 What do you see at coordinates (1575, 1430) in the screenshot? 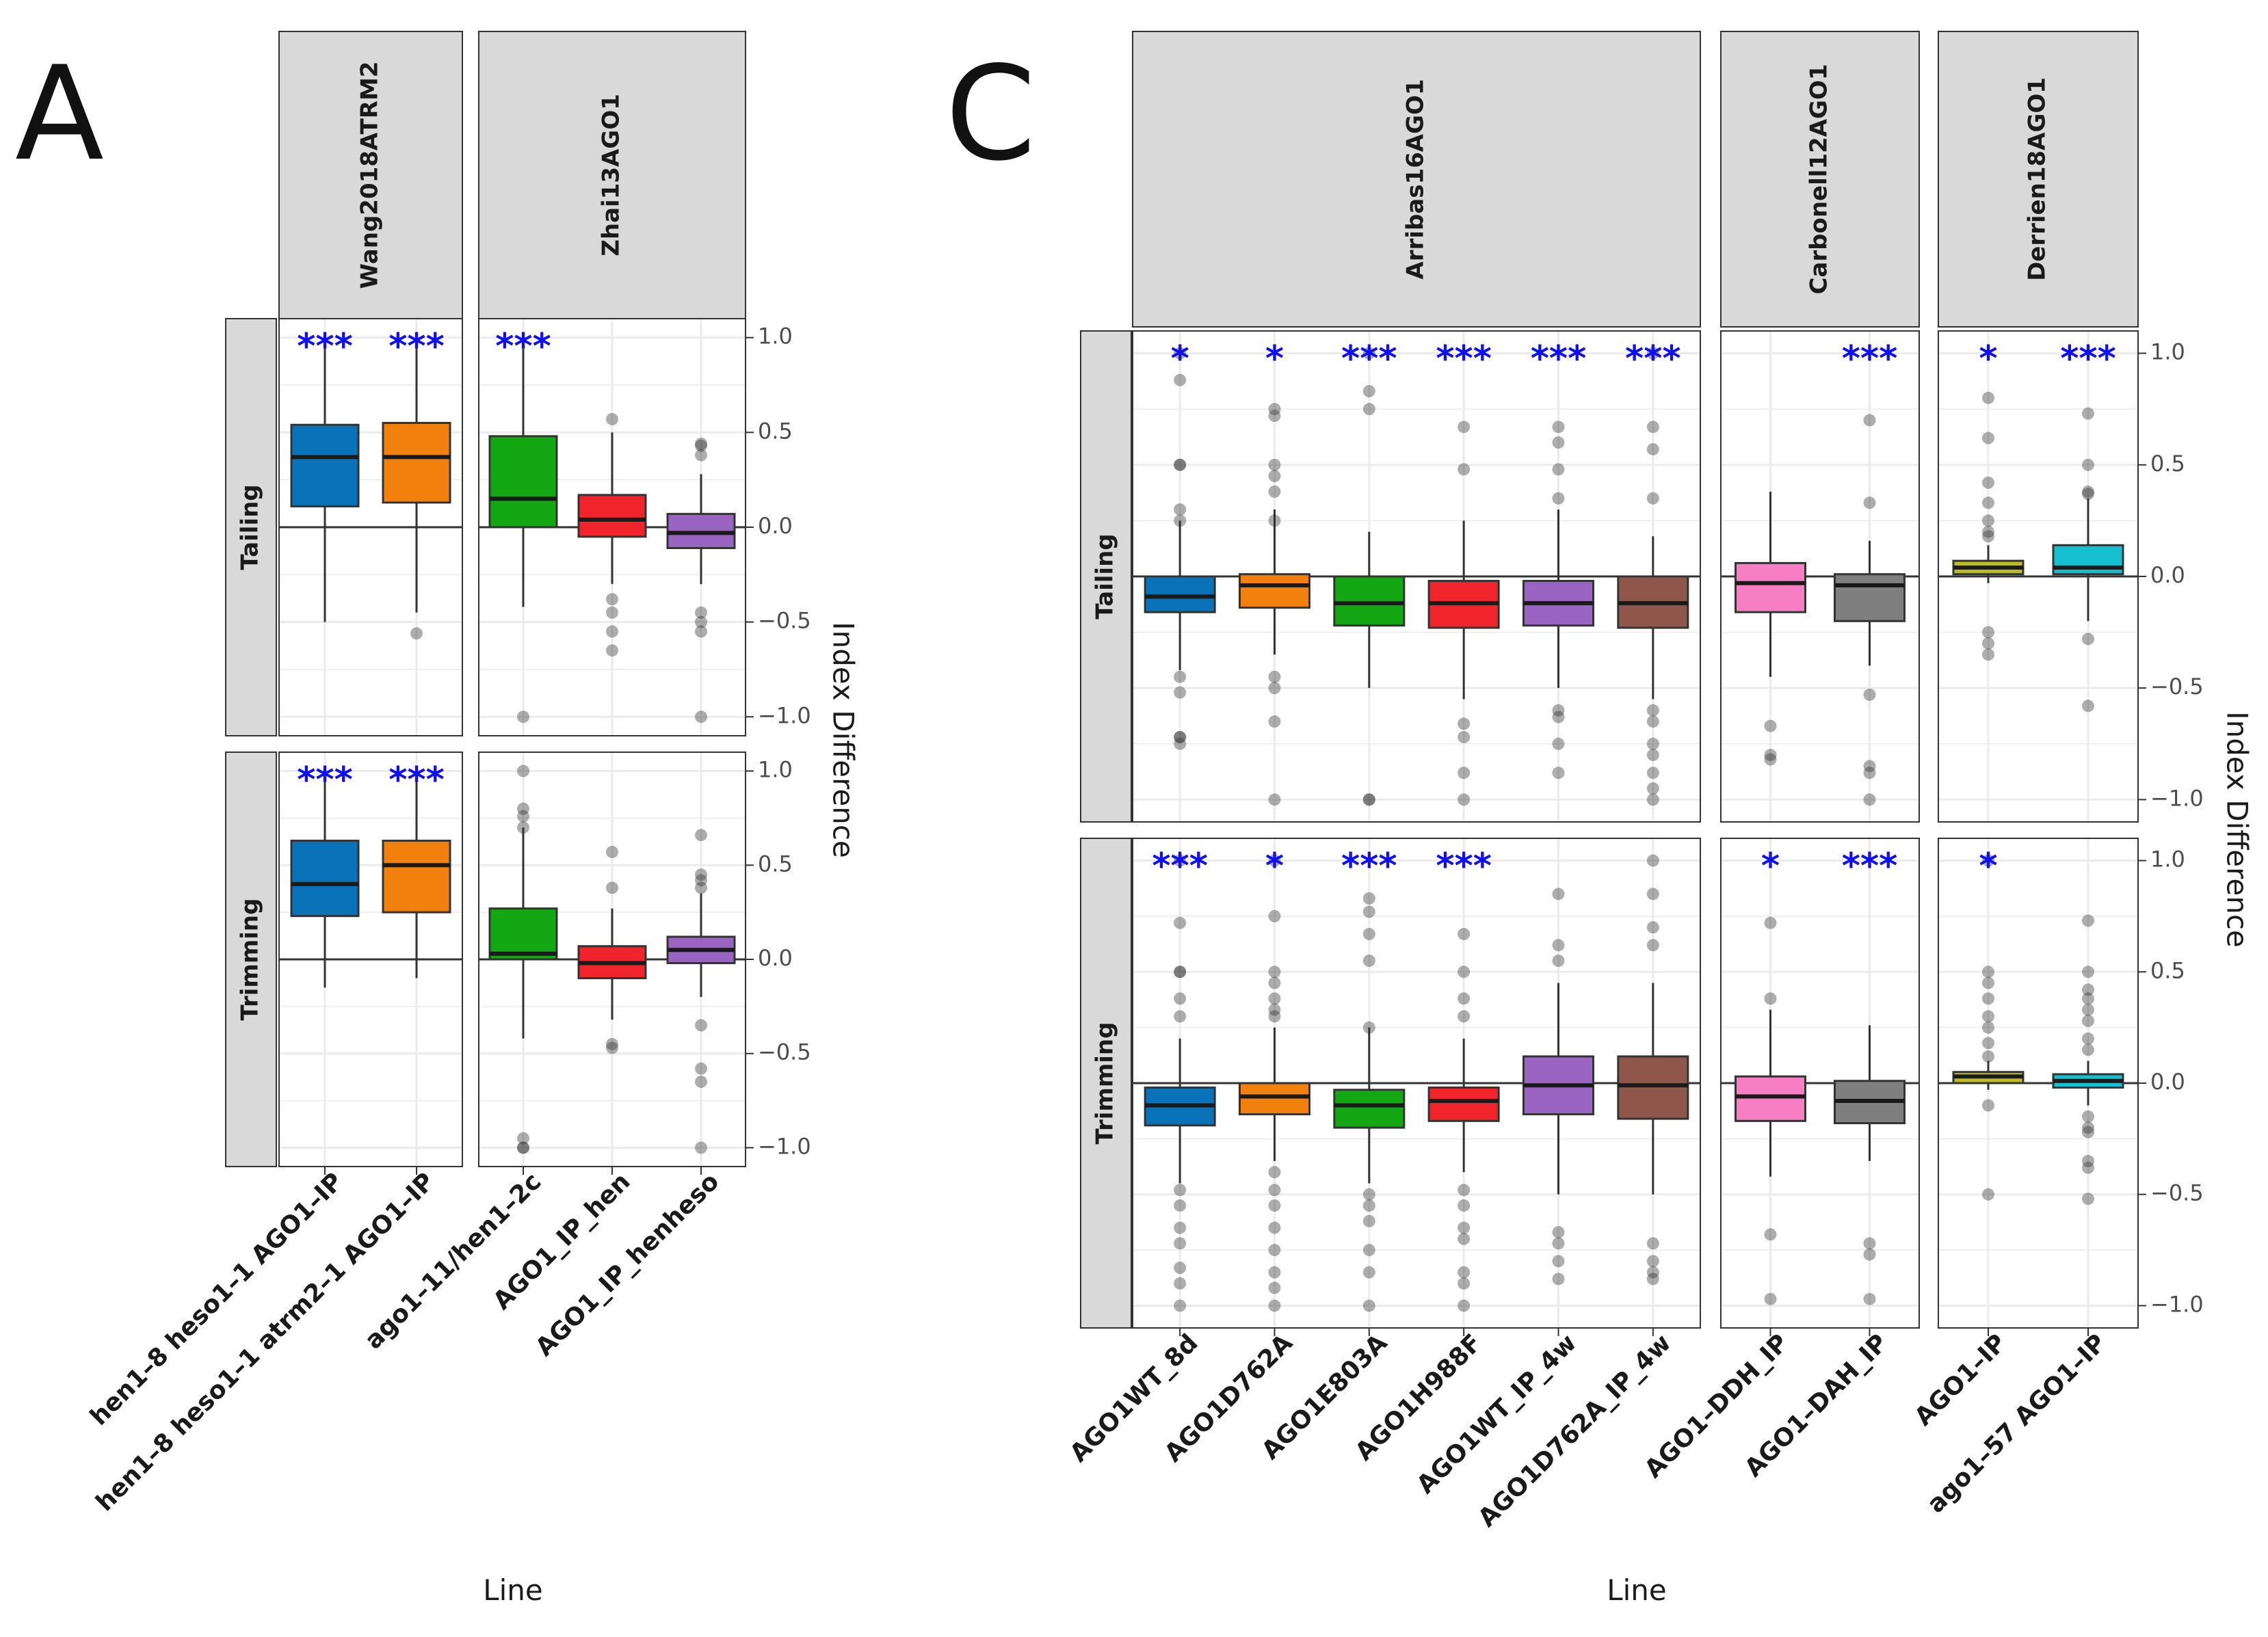
I see `x-tick-label: AGO1D762A_IP_4w` at bounding box center [1575, 1430].